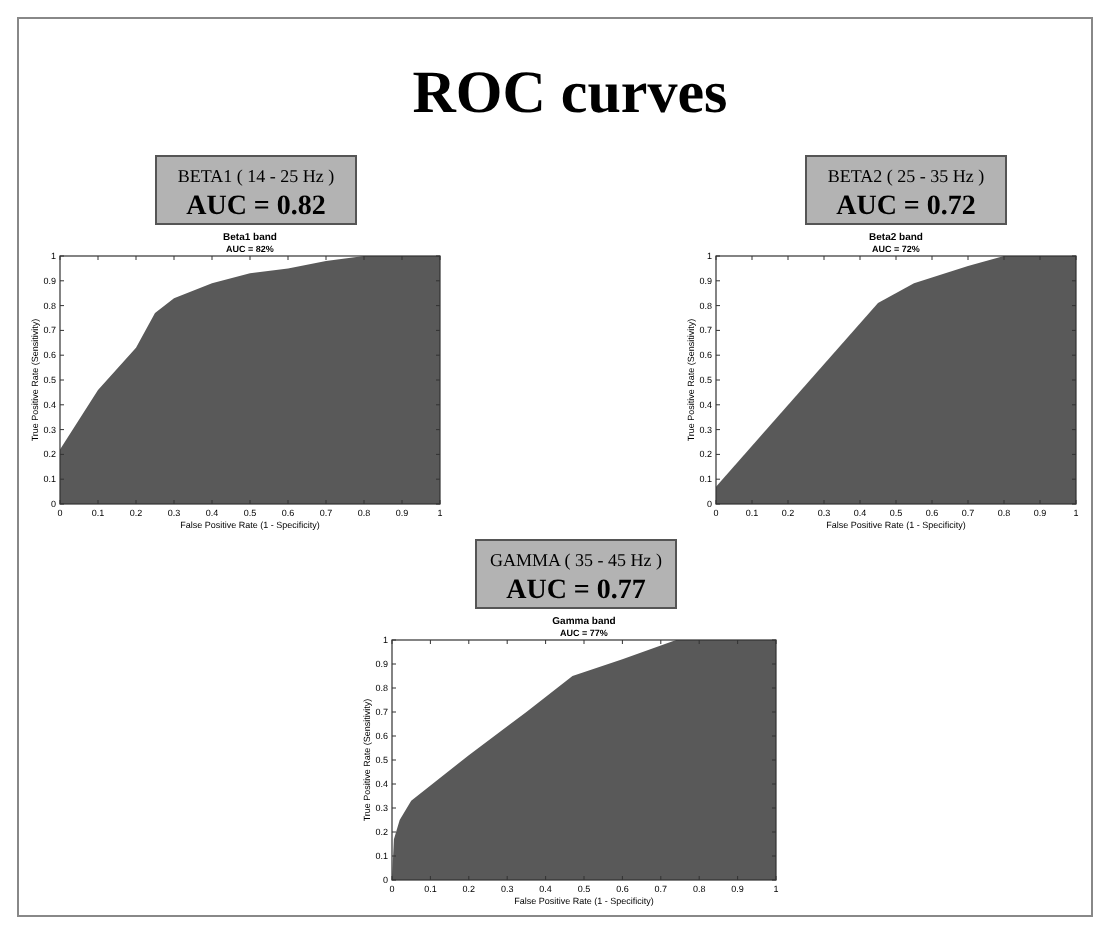  What do you see at coordinates (256, 207) in the screenshot?
I see `text: AUC = 0.82` at bounding box center [256, 207].